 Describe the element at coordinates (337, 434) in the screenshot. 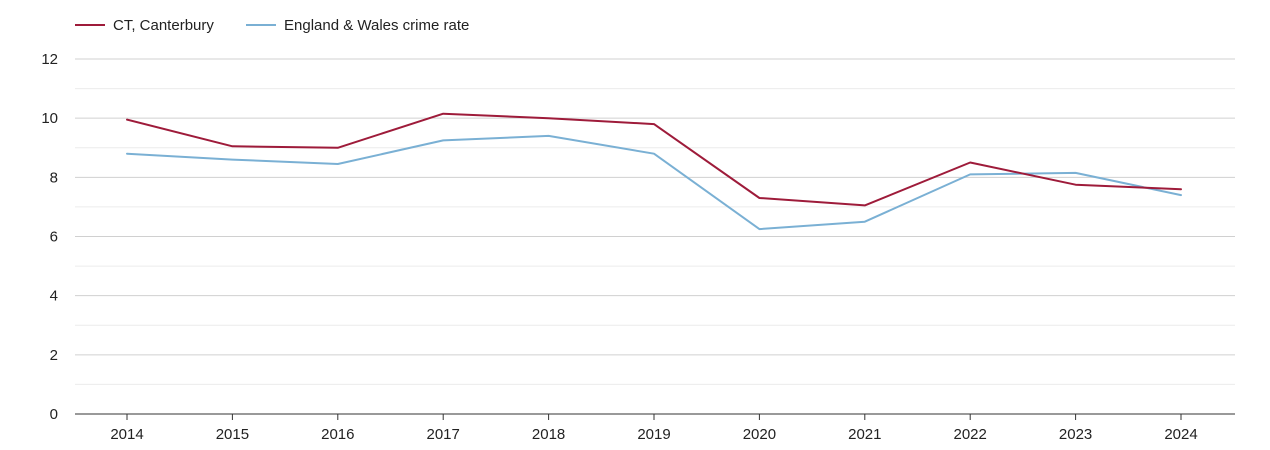

I see `x-tick-label: 2016` at that location.